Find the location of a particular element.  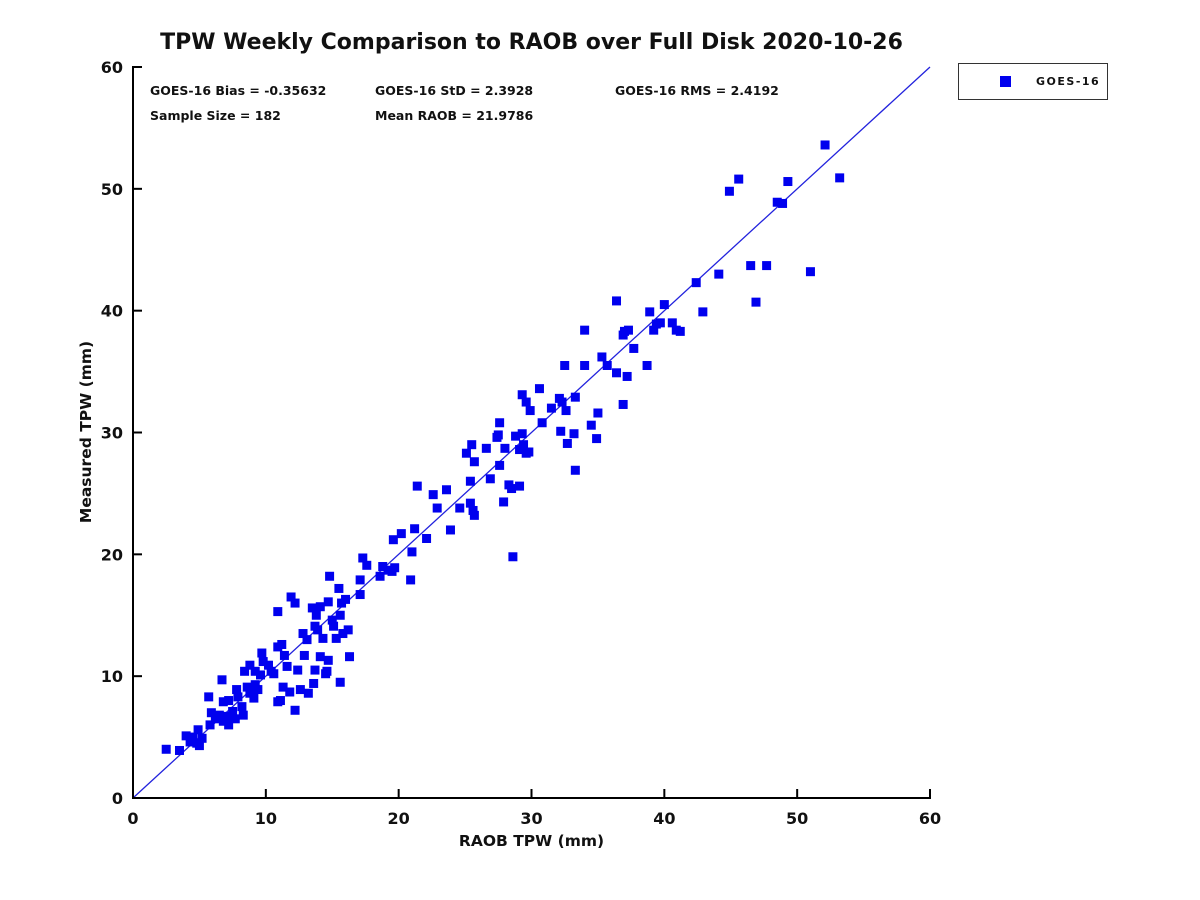

x-tick-label: 40 is located at coordinates (664, 818).